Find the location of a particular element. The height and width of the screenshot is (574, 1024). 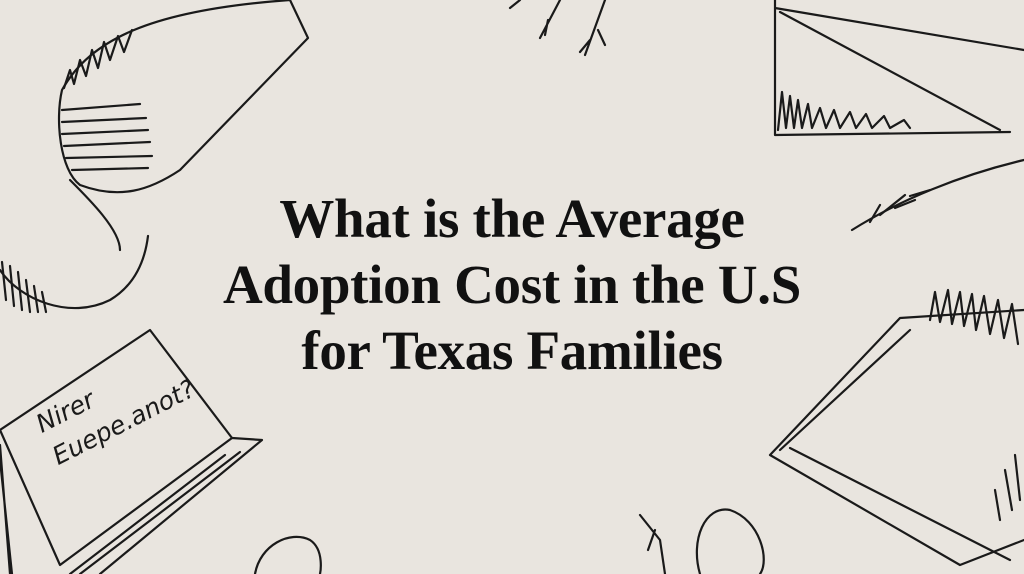

bottom-scribbles-sketch is located at coordinates (509, 541).